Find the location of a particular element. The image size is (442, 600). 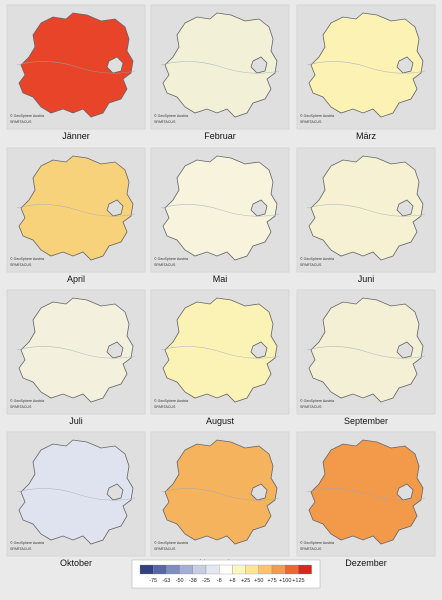

legend-tick-label: -38 is located at coordinates (193, 581).